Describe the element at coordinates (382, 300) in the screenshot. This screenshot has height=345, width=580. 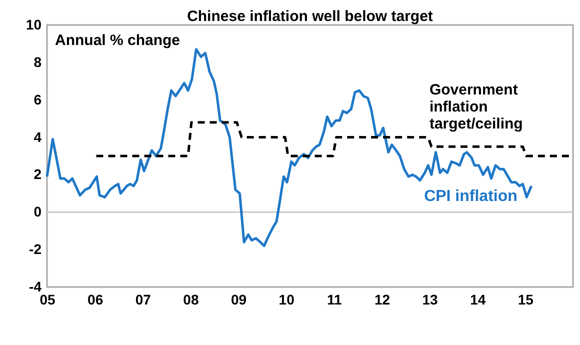
I see `x-tick-label: 12` at that location.